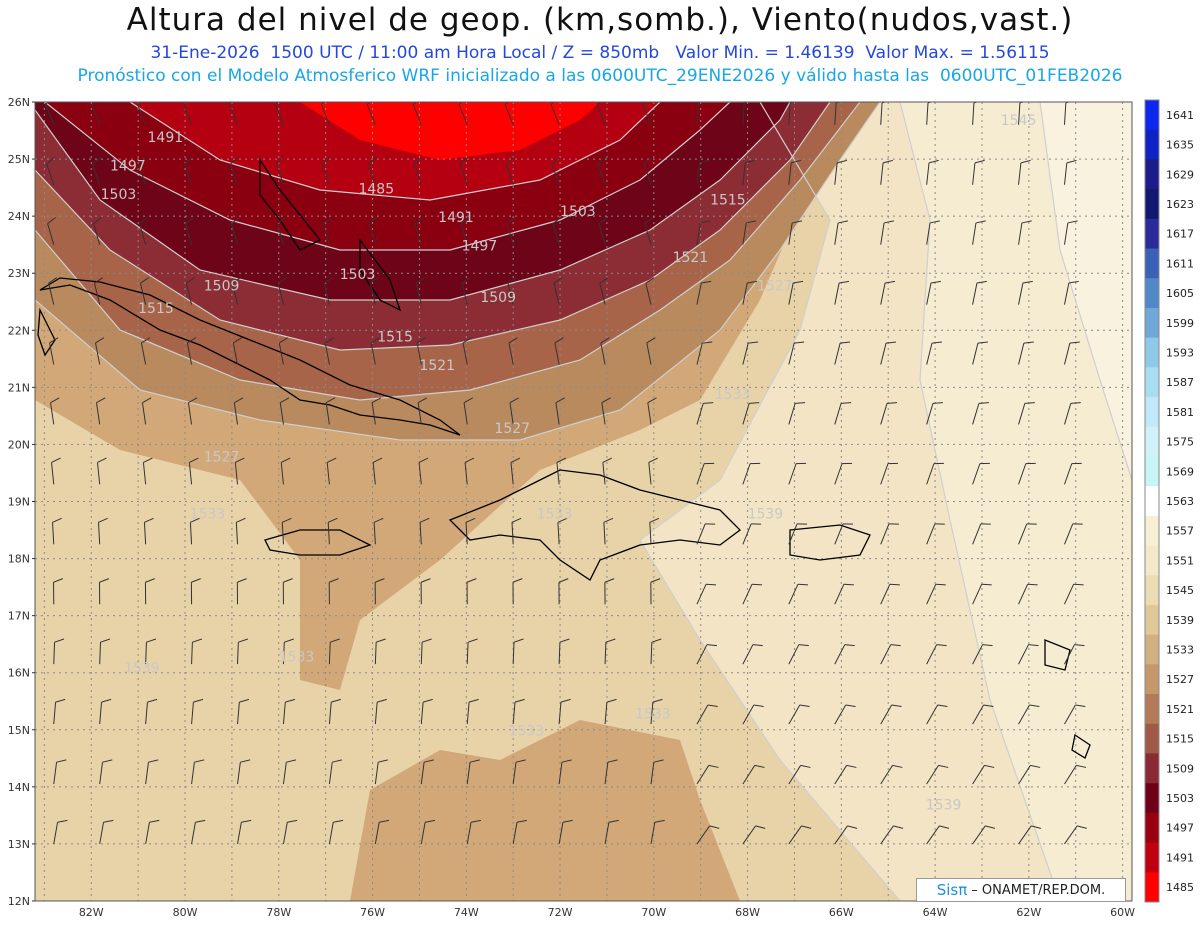 Image resolution: width=1200 pixels, height=927 pixels. What do you see at coordinates (1180, 828) in the screenshot?
I see `colorbar-label: 1497` at bounding box center [1180, 828].